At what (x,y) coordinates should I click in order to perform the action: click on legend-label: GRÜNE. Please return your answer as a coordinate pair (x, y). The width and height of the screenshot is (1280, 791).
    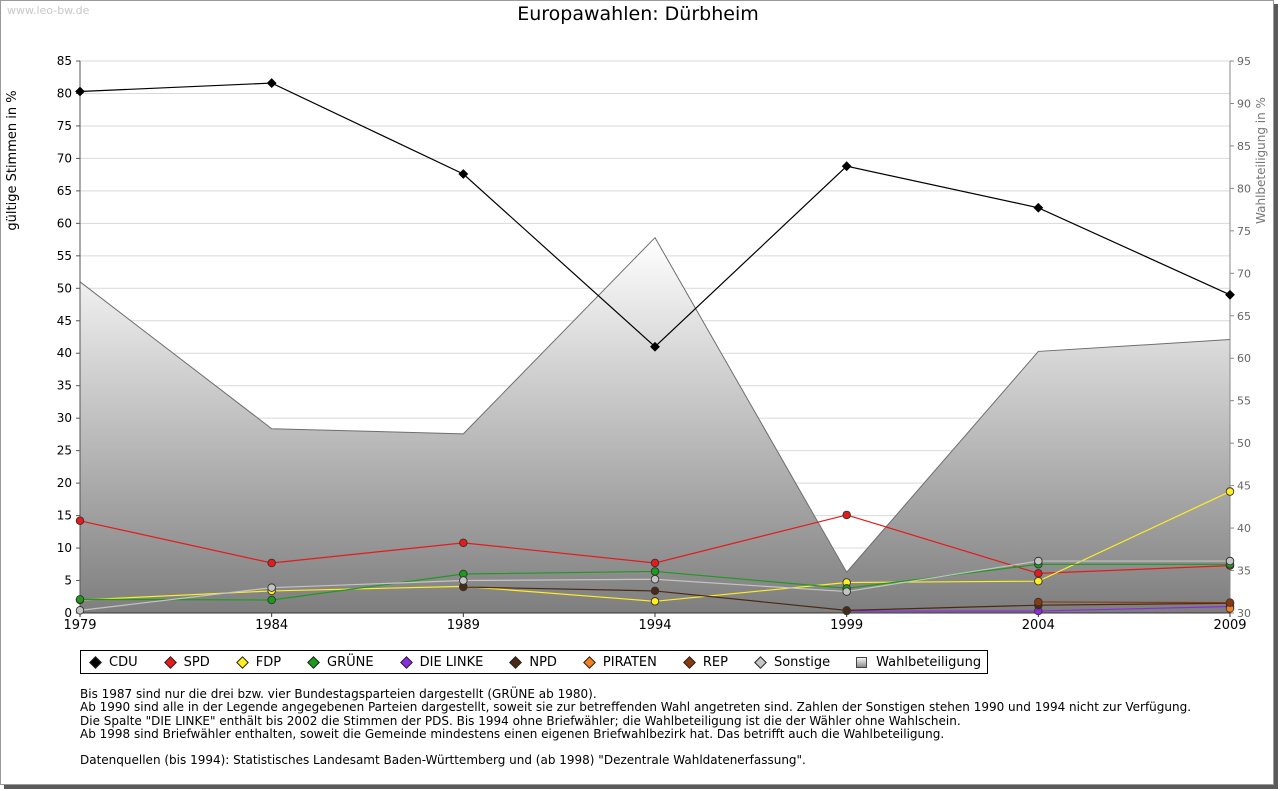
    Looking at the image, I should click on (350, 662).